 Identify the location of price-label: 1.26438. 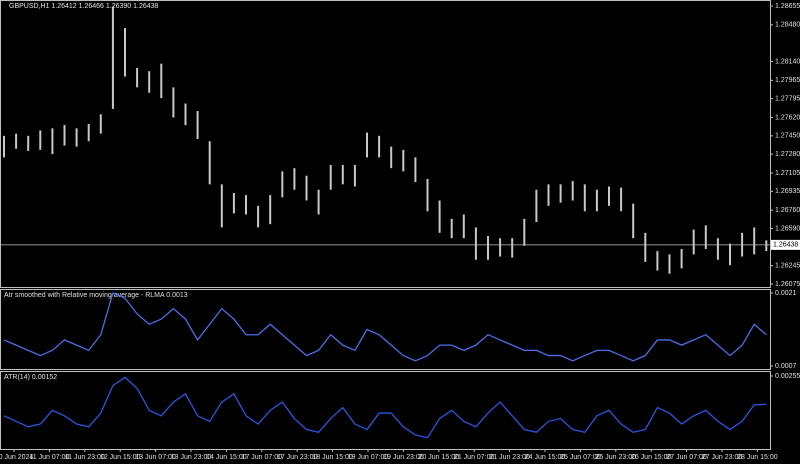
(785, 245).